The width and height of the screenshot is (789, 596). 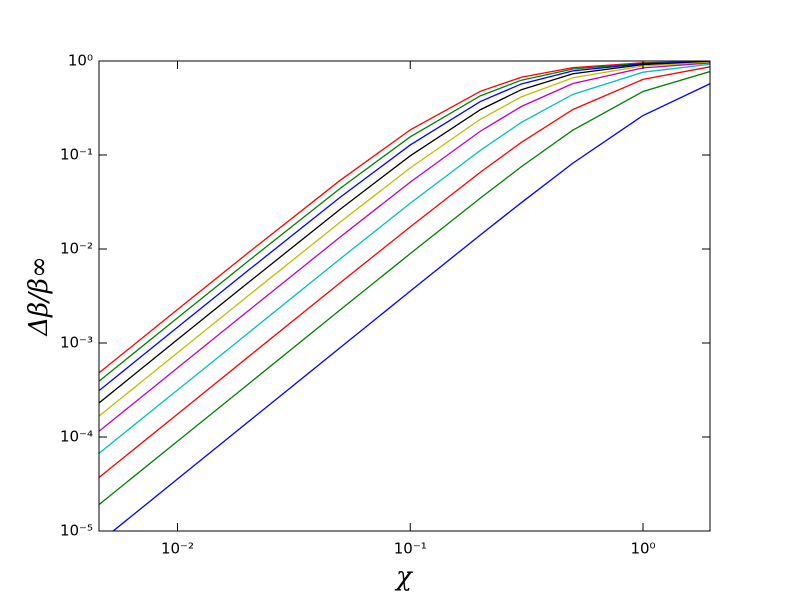 What do you see at coordinates (76, 249) in the screenshot?
I see `y-tick-label: 10⁻²` at bounding box center [76, 249].